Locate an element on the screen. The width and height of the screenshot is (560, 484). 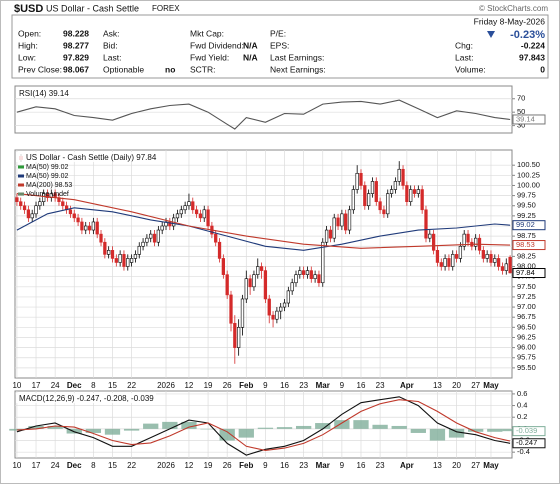
rsi-line is located at coordinates (263, 114).